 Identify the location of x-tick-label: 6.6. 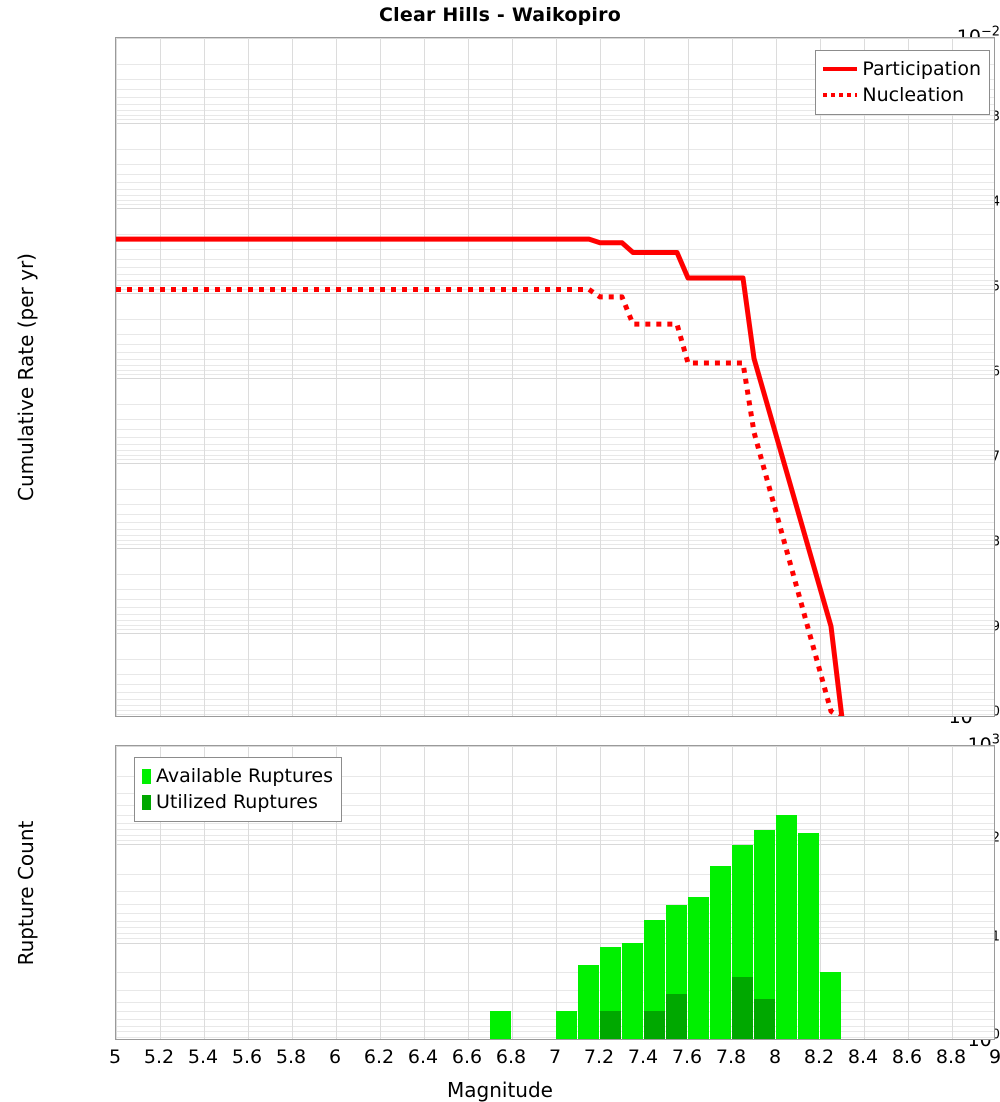
(467, 1057).